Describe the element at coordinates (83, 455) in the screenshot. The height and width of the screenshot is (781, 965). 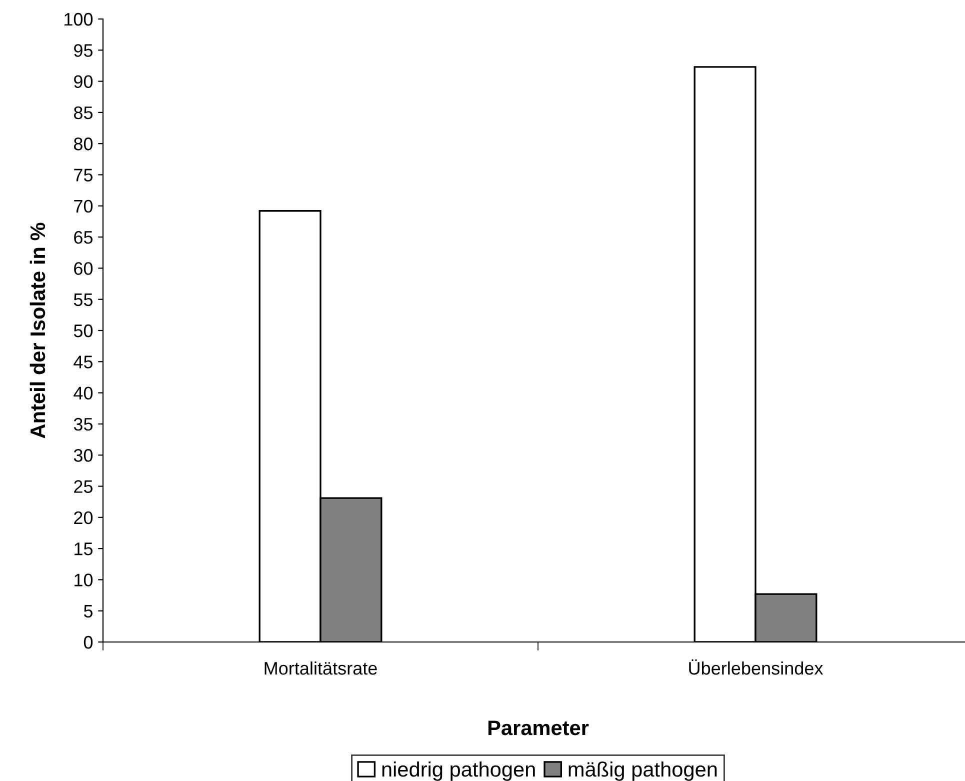
I see `y-tick-label: 30` at that location.